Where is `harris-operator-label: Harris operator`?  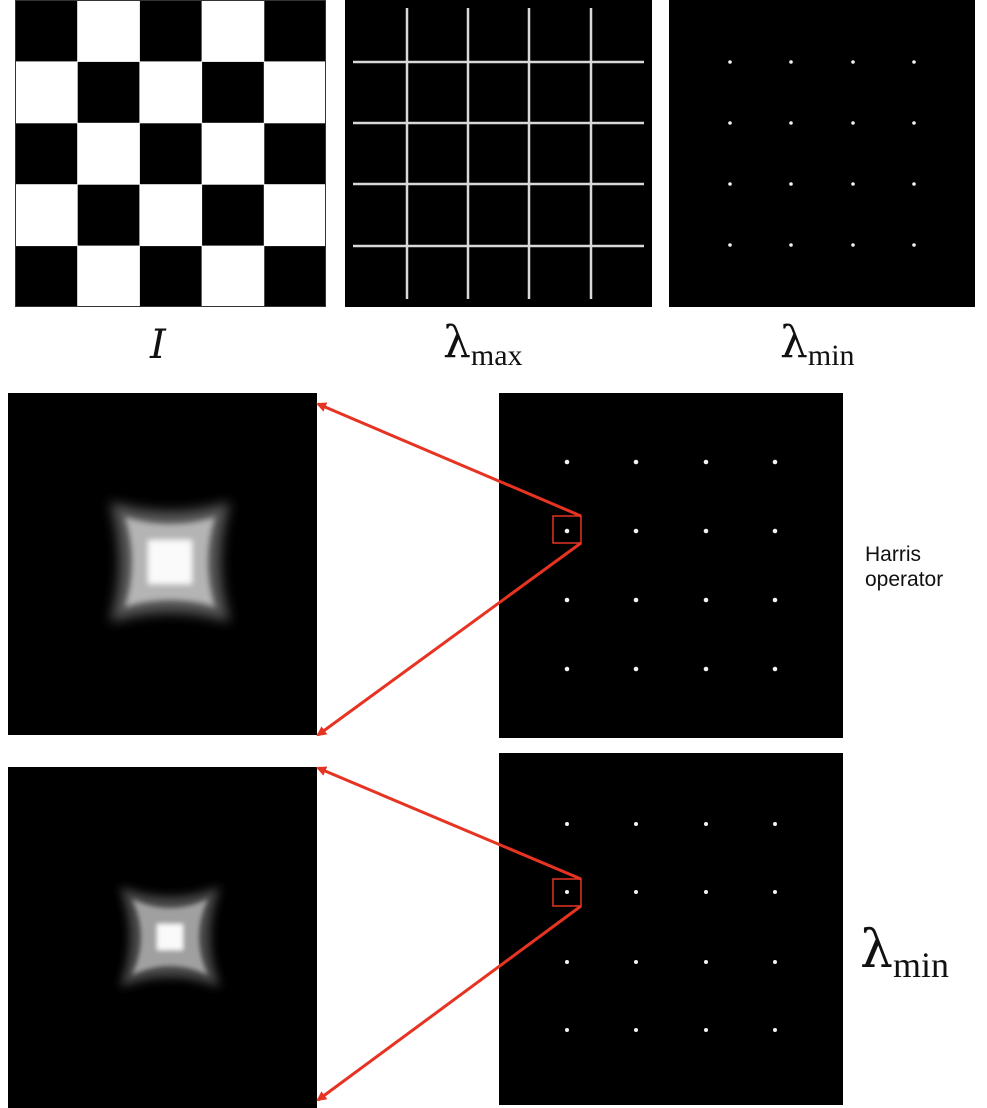 harris-operator-label: Harris operator is located at coordinates (904, 567).